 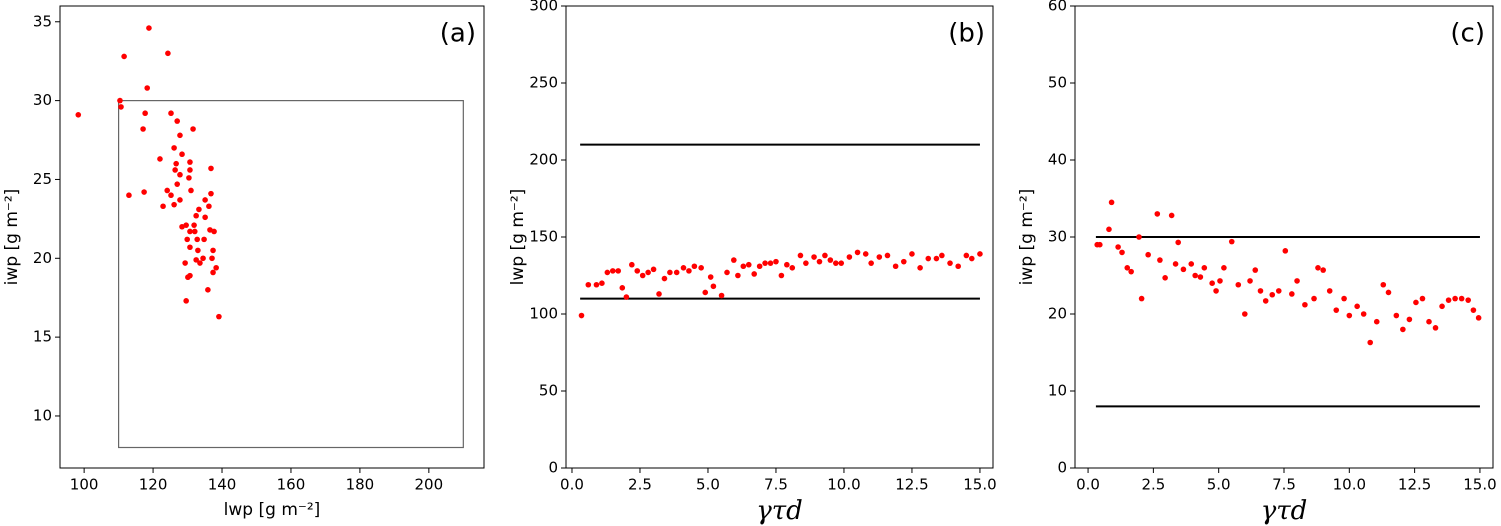 I want to click on y-tick-label: 30, so click(x=42, y=100).